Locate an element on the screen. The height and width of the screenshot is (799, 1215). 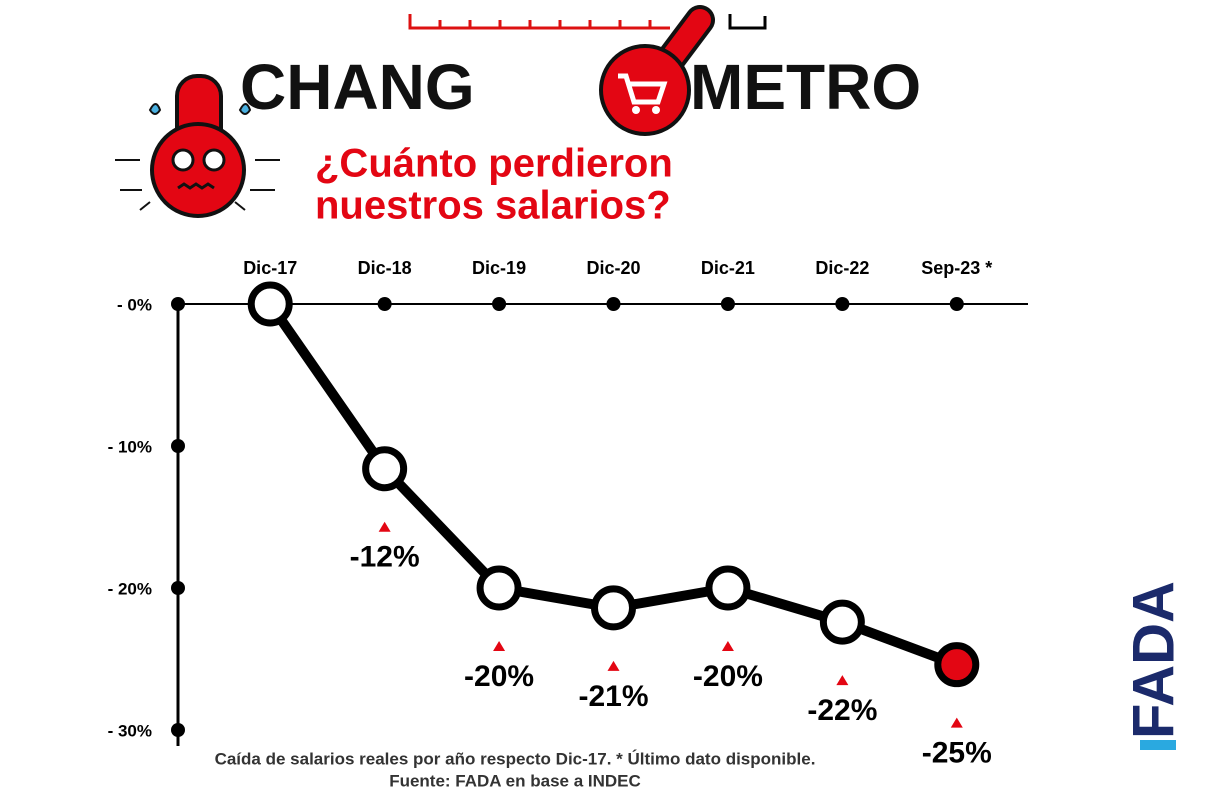
brand-o-icon is located at coordinates (657, 70).